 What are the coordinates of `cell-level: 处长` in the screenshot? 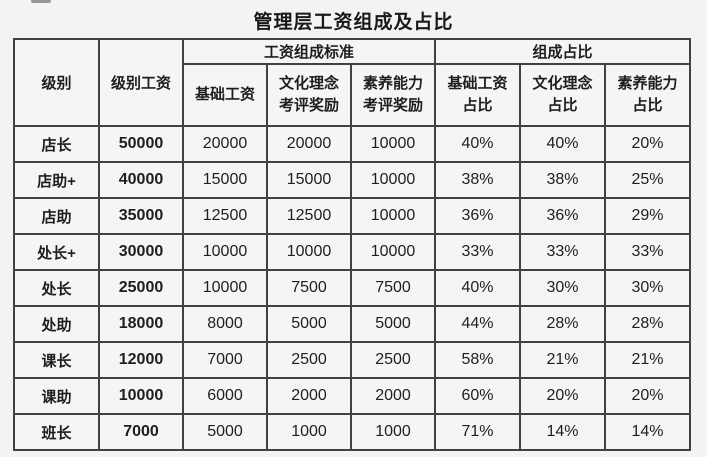 It's located at (56, 288).